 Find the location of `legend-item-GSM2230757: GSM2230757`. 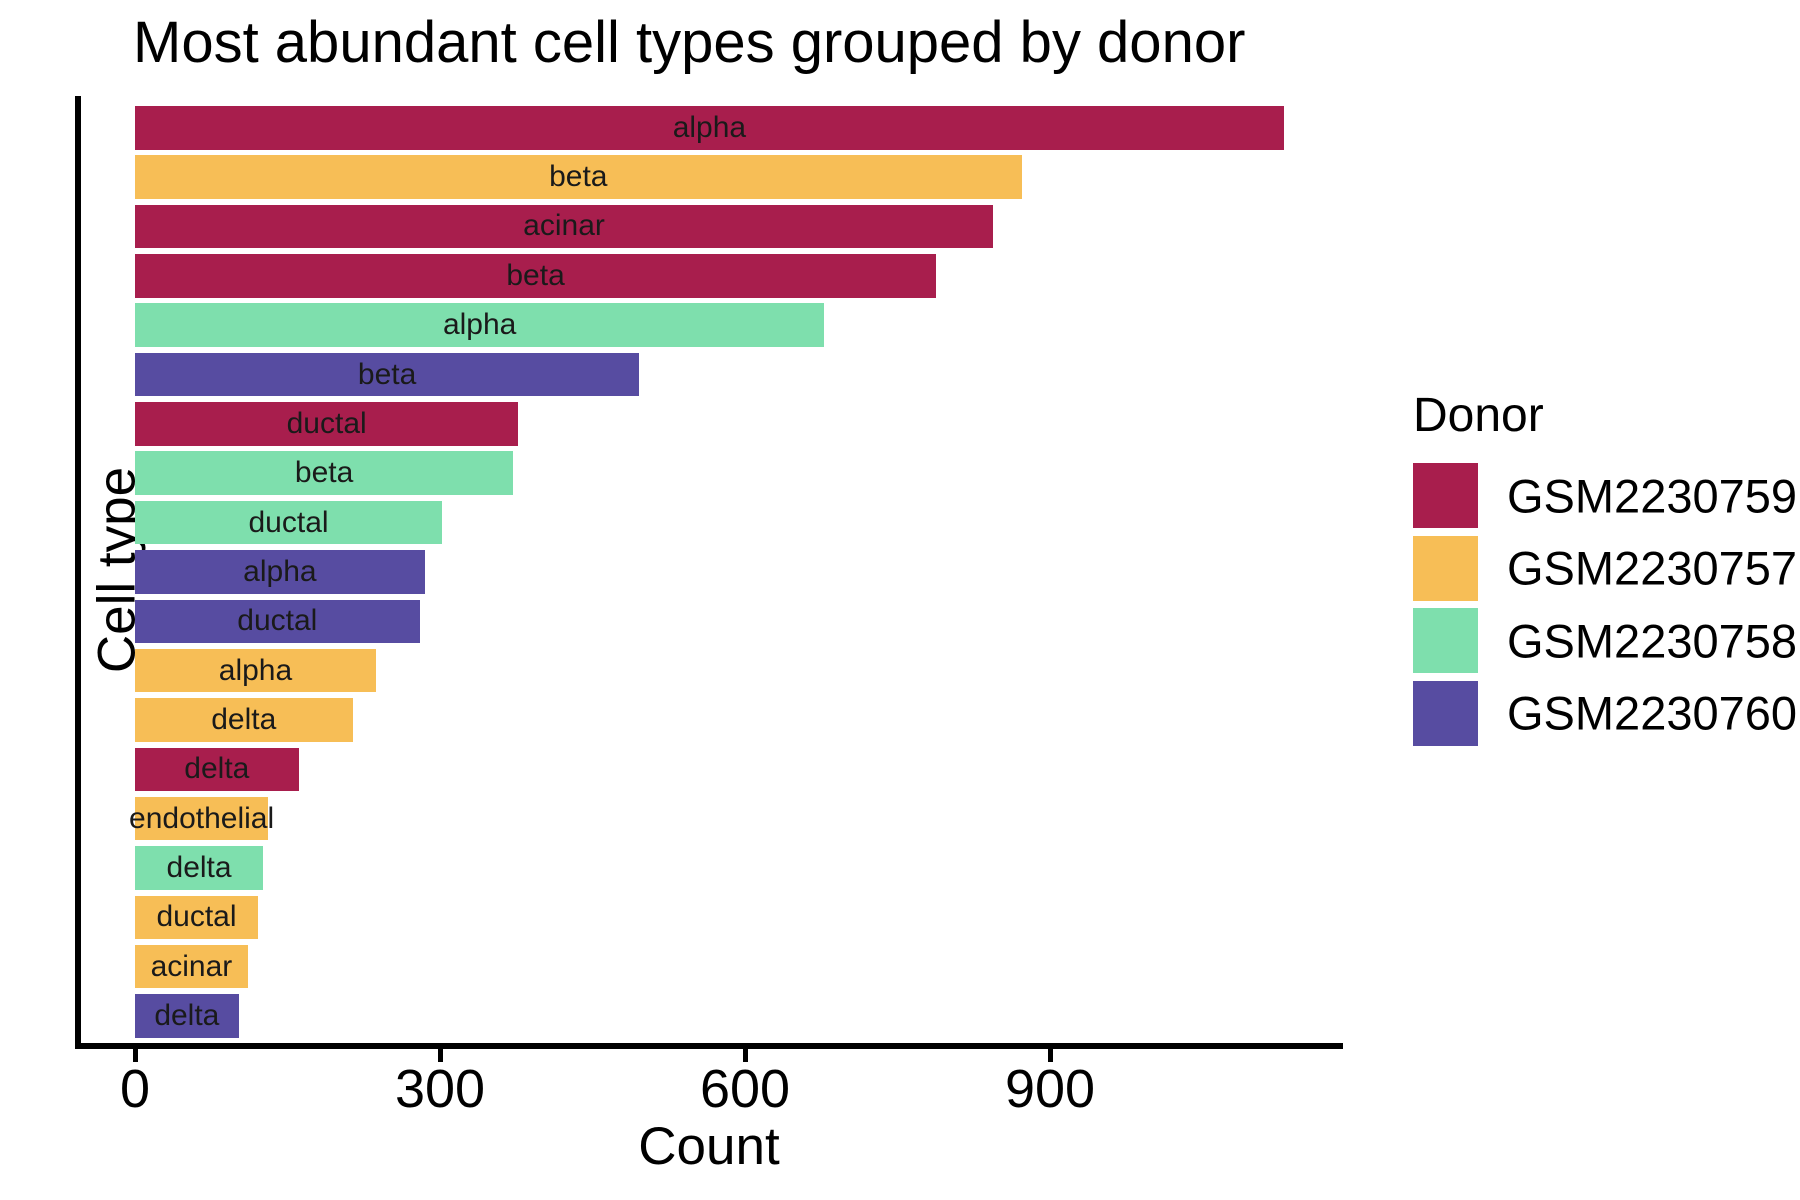

legend-item-GSM2230757: GSM2230757 is located at coordinates (1605, 568).